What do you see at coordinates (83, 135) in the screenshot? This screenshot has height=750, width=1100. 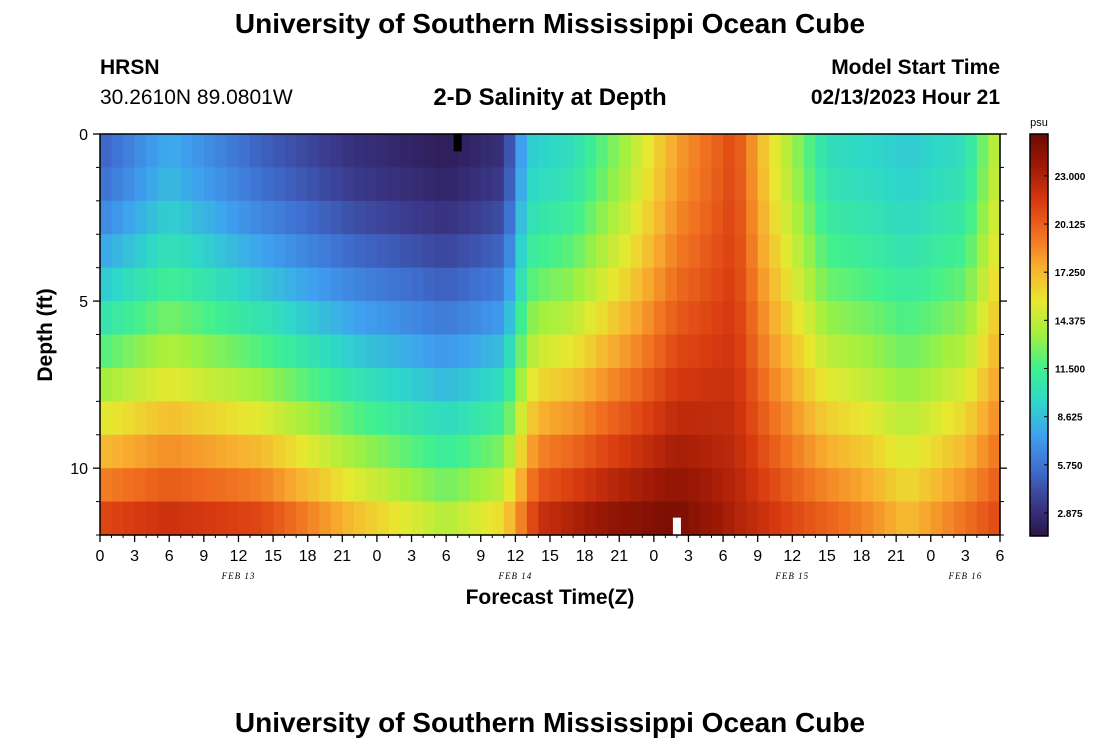 I see `y-tick-label: 0` at bounding box center [83, 135].